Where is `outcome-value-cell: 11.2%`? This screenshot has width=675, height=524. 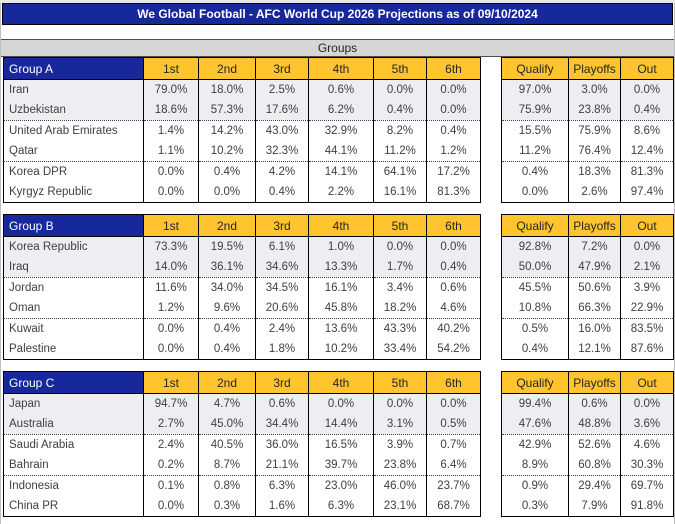 outcome-value-cell: 11.2% is located at coordinates (535, 151).